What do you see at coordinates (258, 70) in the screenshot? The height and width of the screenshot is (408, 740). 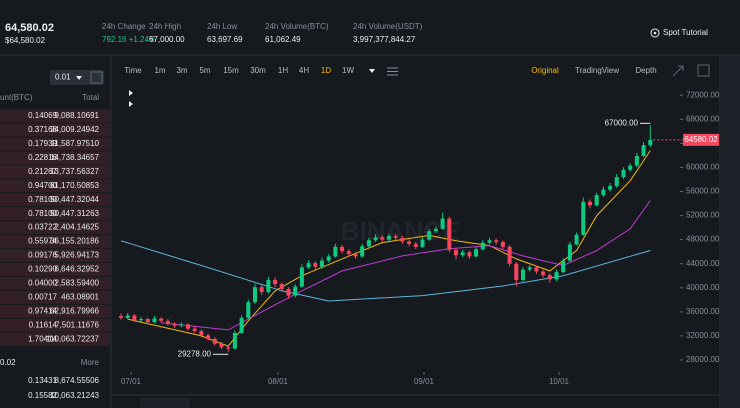 I see `interval: 30m` at bounding box center [258, 70].